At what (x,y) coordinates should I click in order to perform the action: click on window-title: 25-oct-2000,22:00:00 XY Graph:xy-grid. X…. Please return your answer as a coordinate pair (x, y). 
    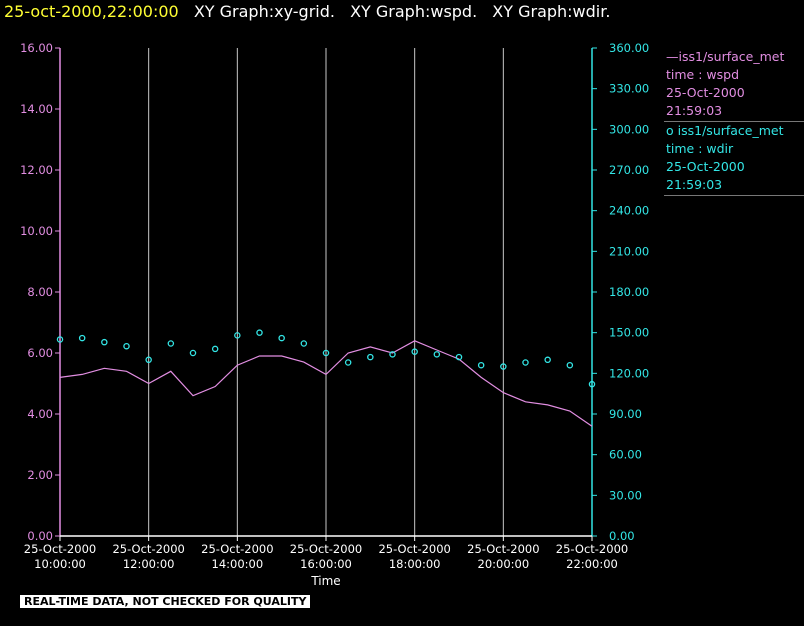
    Looking at the image, I should click on (307, 11).